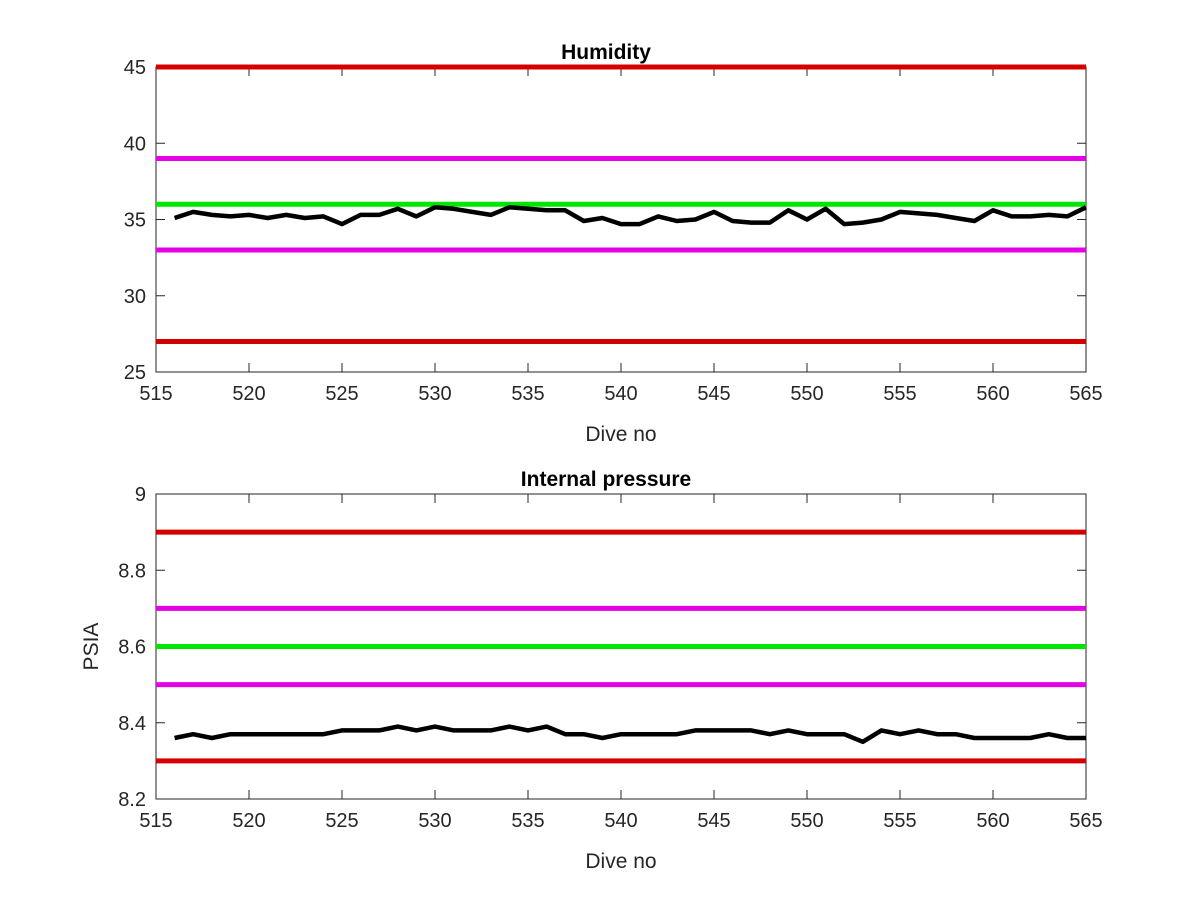  Describe the element at coordinates (132, 571) in the screenshot. I see `y-tick-label: 8.8` at that location.